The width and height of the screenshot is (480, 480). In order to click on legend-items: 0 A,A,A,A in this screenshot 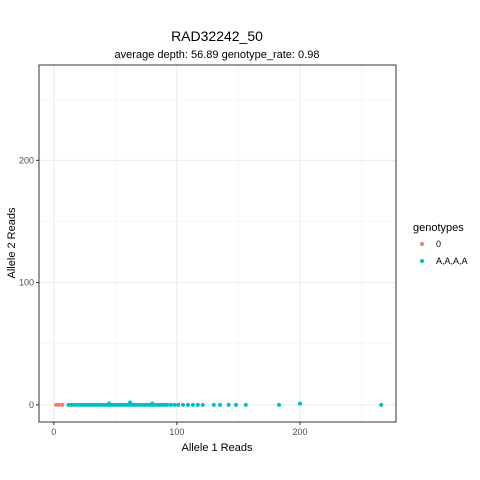, I will do `click(444, 252)`.